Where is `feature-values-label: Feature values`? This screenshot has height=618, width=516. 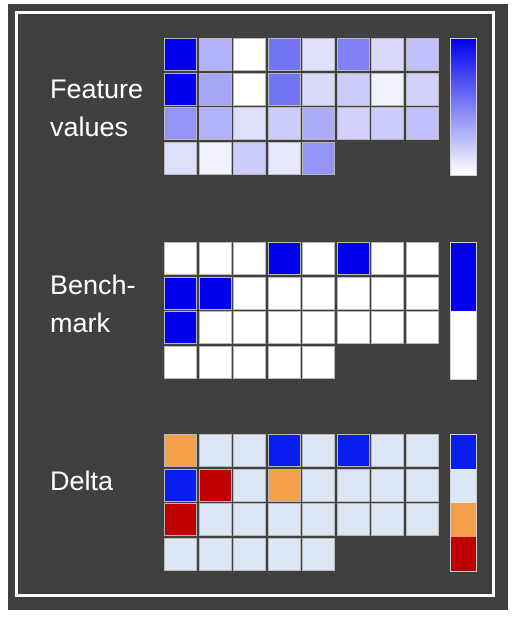 feature-values-label: Feature values is located at coordinates (96, 108).